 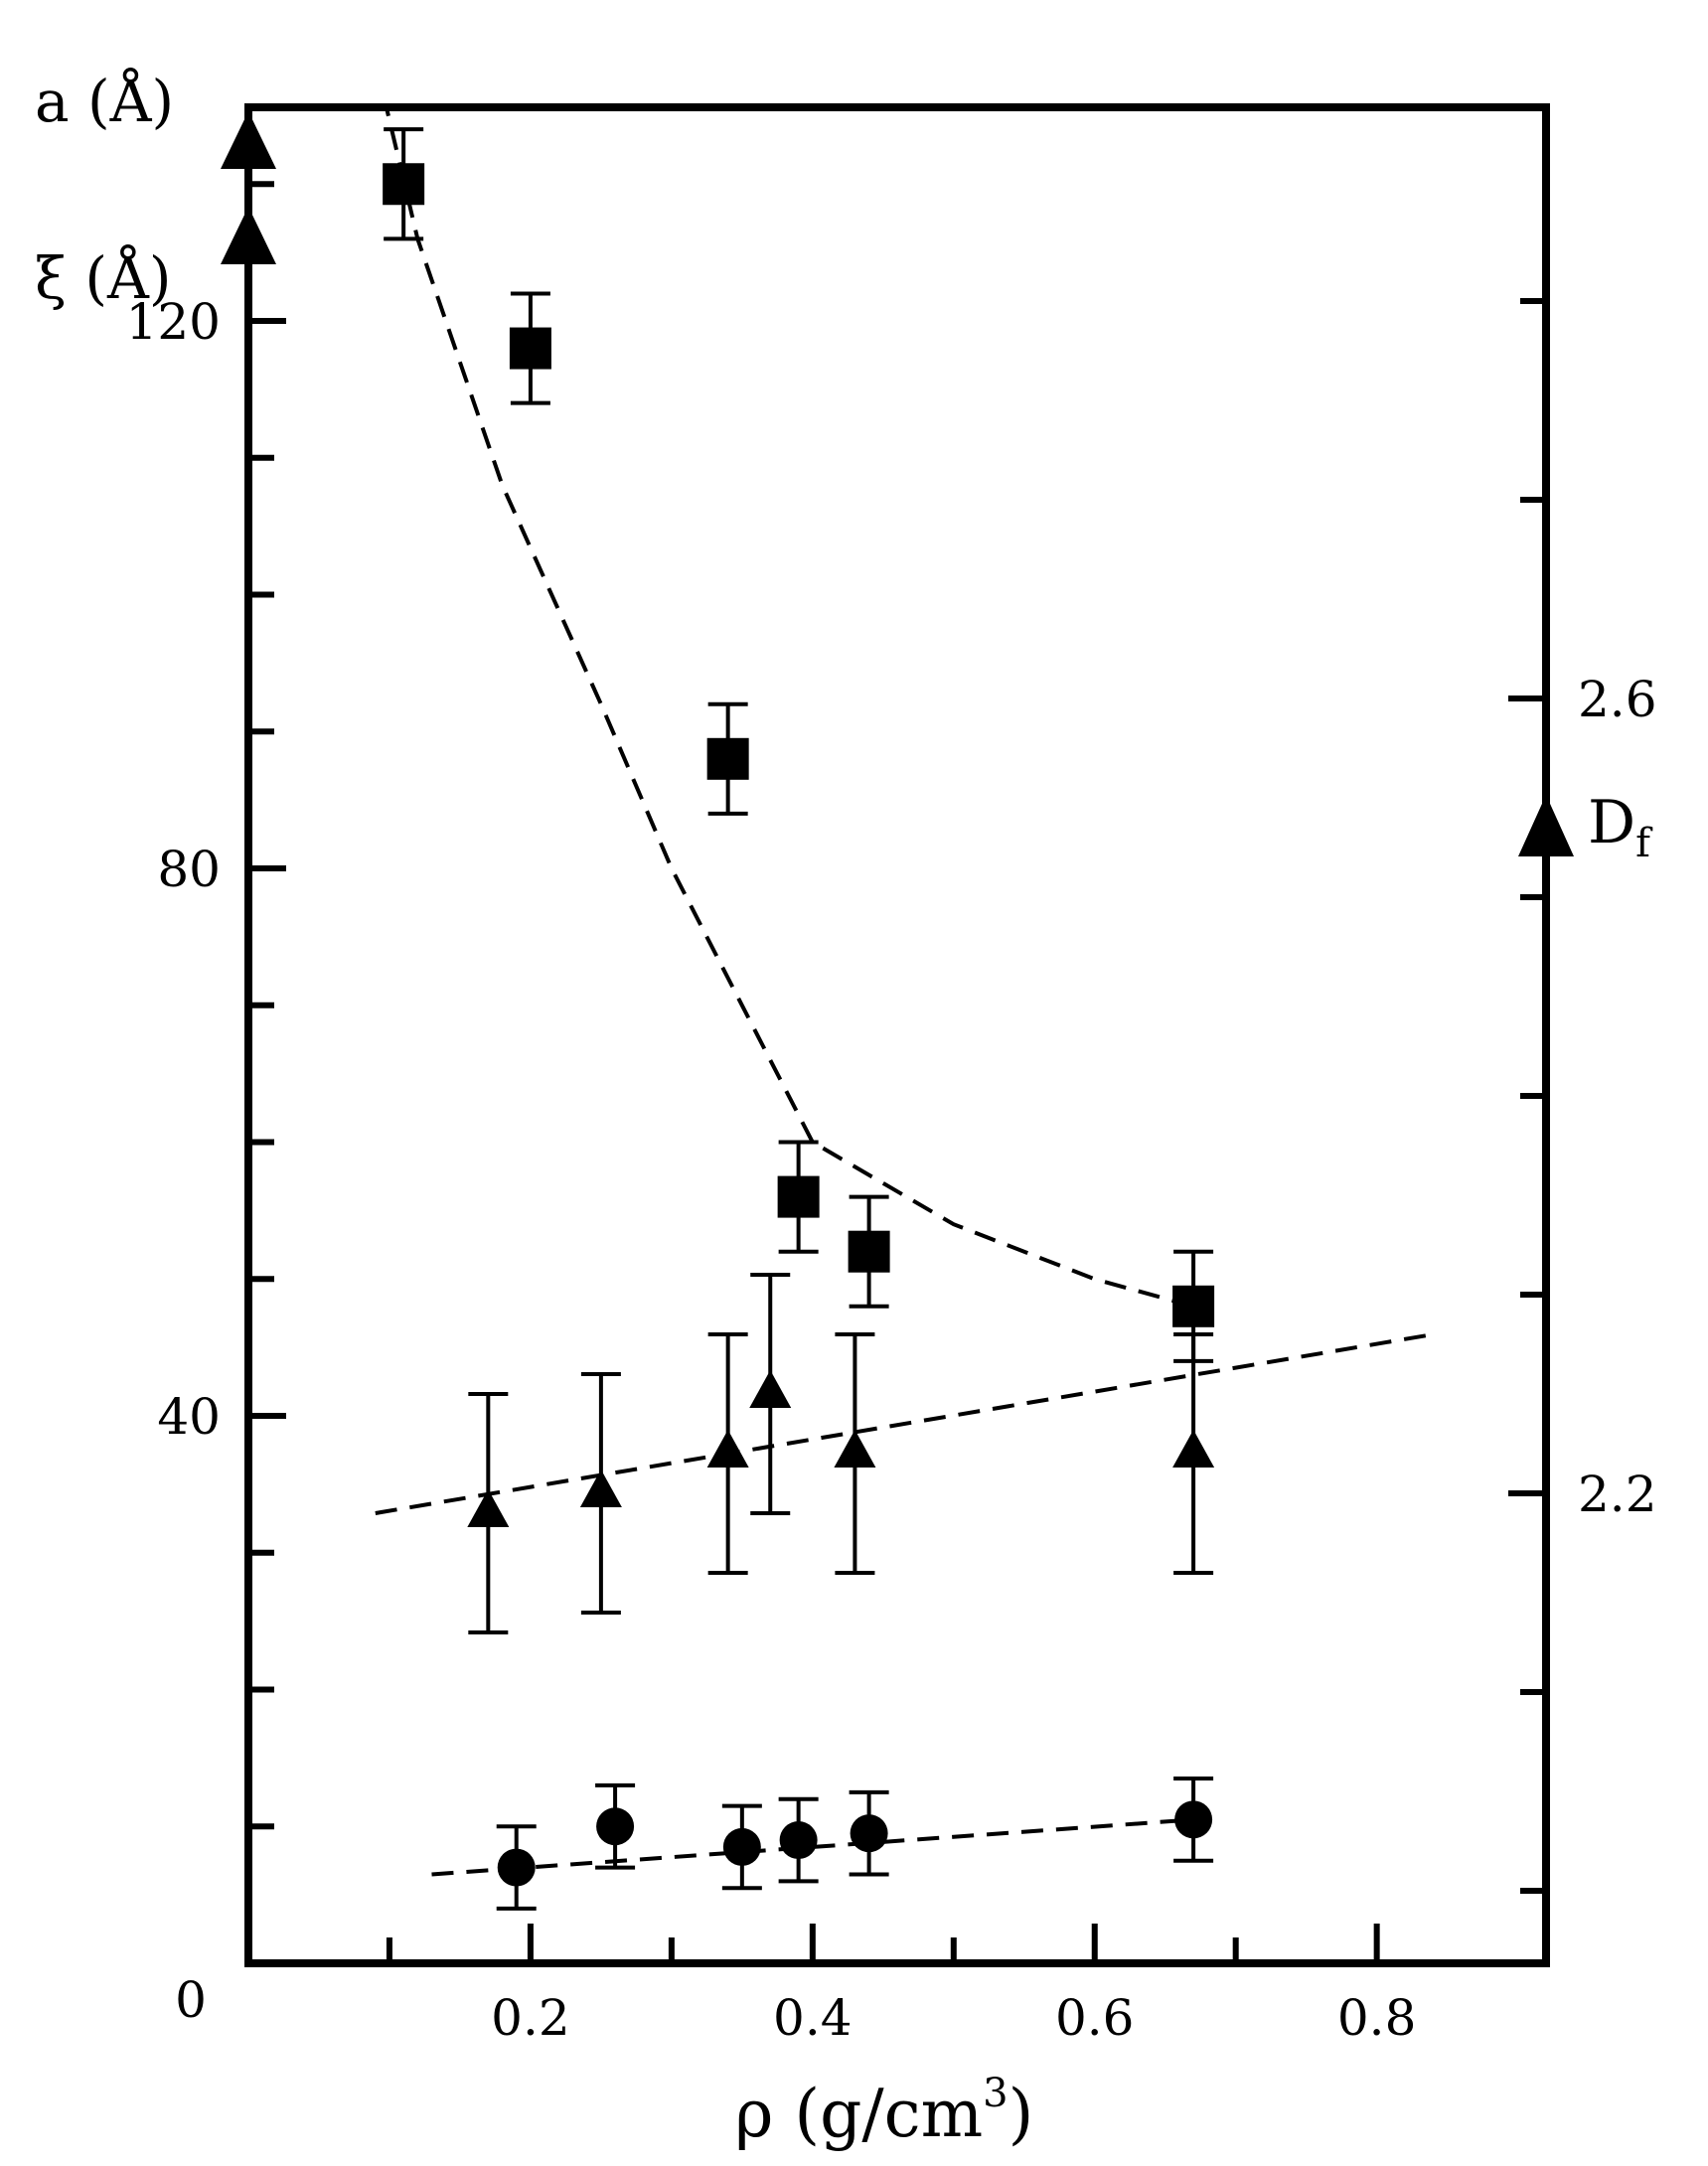 I want to click on x-axis-ticks: 0.2 0.4 0.6 0.8, so click(x=901, y=1985).